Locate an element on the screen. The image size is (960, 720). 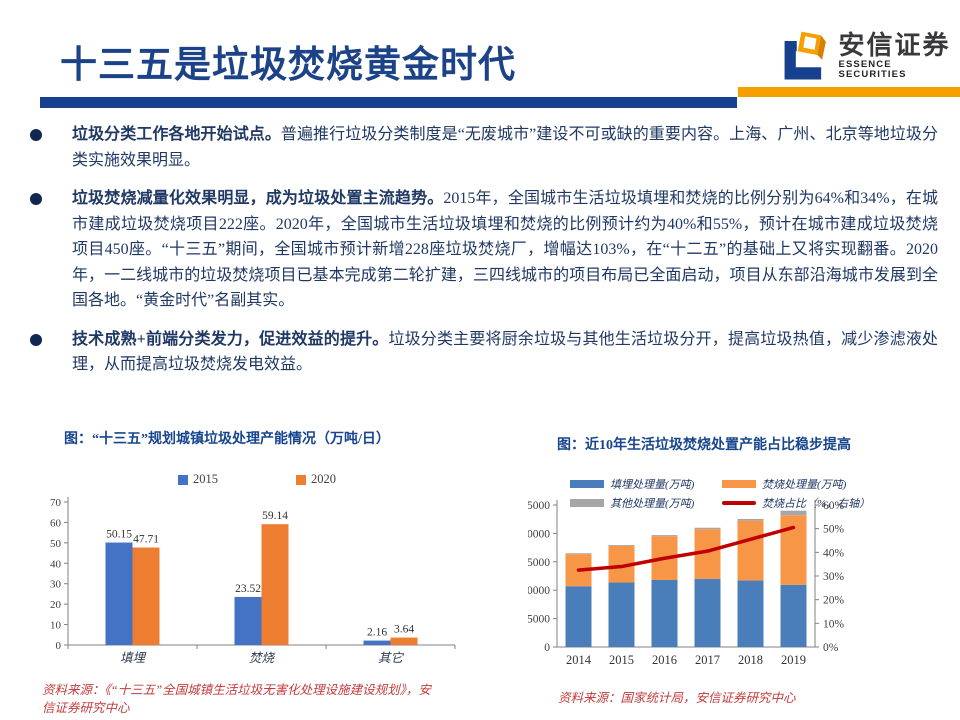
stack-其他处理量(万吨)-2016 is located at coordinates (664, 536).